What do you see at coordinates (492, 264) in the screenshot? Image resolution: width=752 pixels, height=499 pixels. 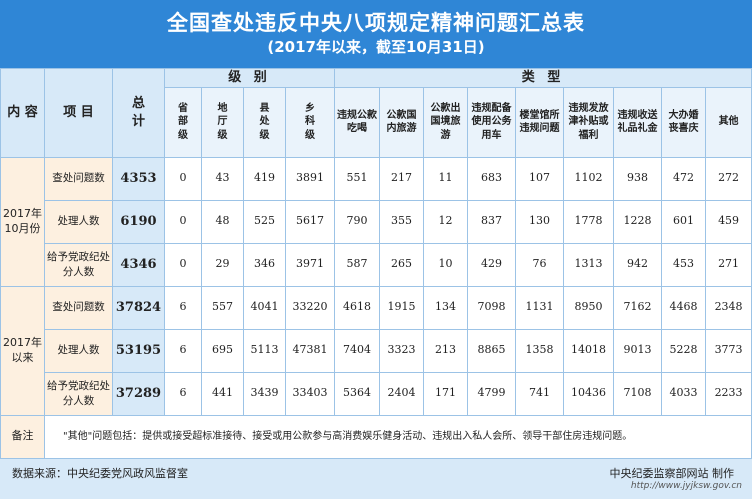 I see `table-cell: 429` at bounding box center [492, 264].